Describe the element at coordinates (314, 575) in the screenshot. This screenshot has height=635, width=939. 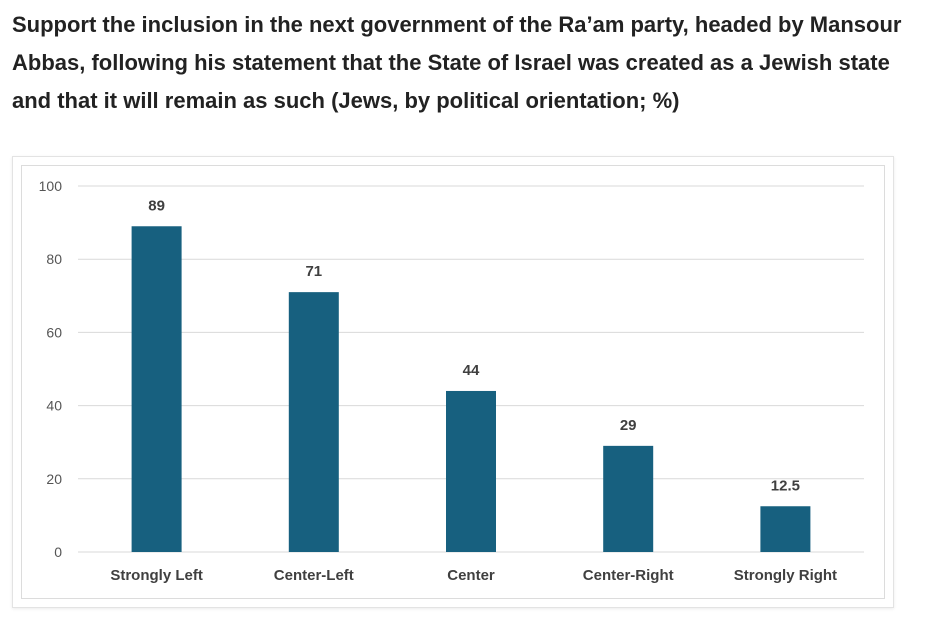
I see `x-category-label: Center-Left` at that location.